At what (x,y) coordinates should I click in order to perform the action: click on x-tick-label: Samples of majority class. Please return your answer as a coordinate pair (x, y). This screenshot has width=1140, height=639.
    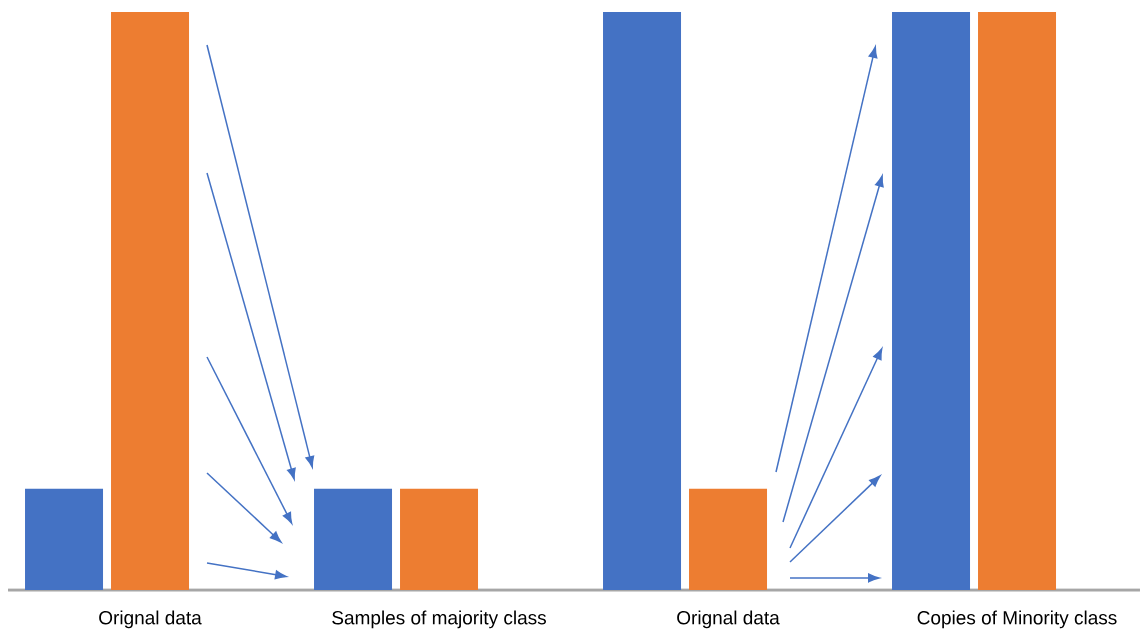
    Looking at the image, I should click on (439, 619).